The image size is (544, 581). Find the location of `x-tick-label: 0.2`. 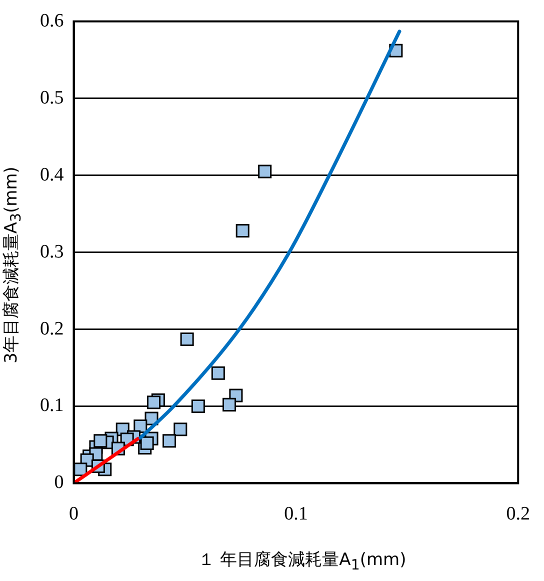

x-tick-label: 0.2 is located at coordinates (518, 514).